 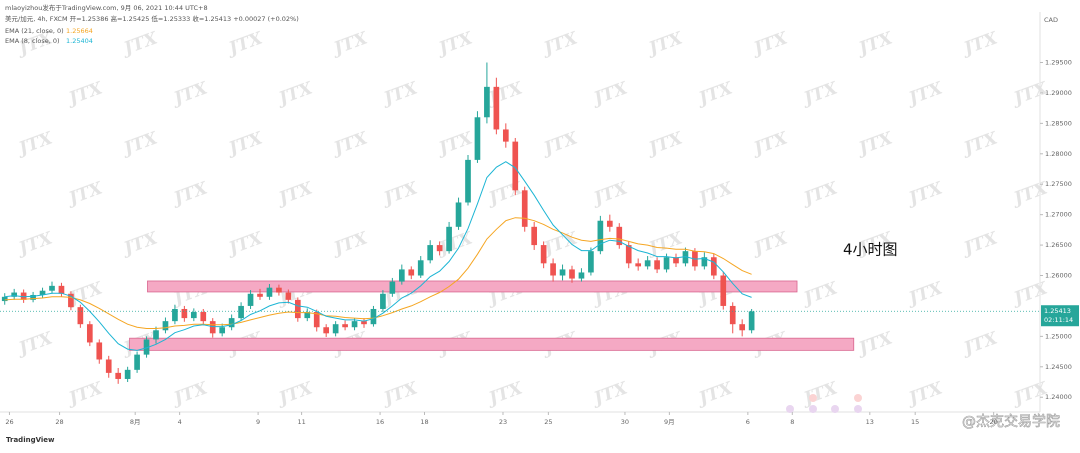 I want to click on y-tick-label: 1.27500, so click(x=1058, y=184).